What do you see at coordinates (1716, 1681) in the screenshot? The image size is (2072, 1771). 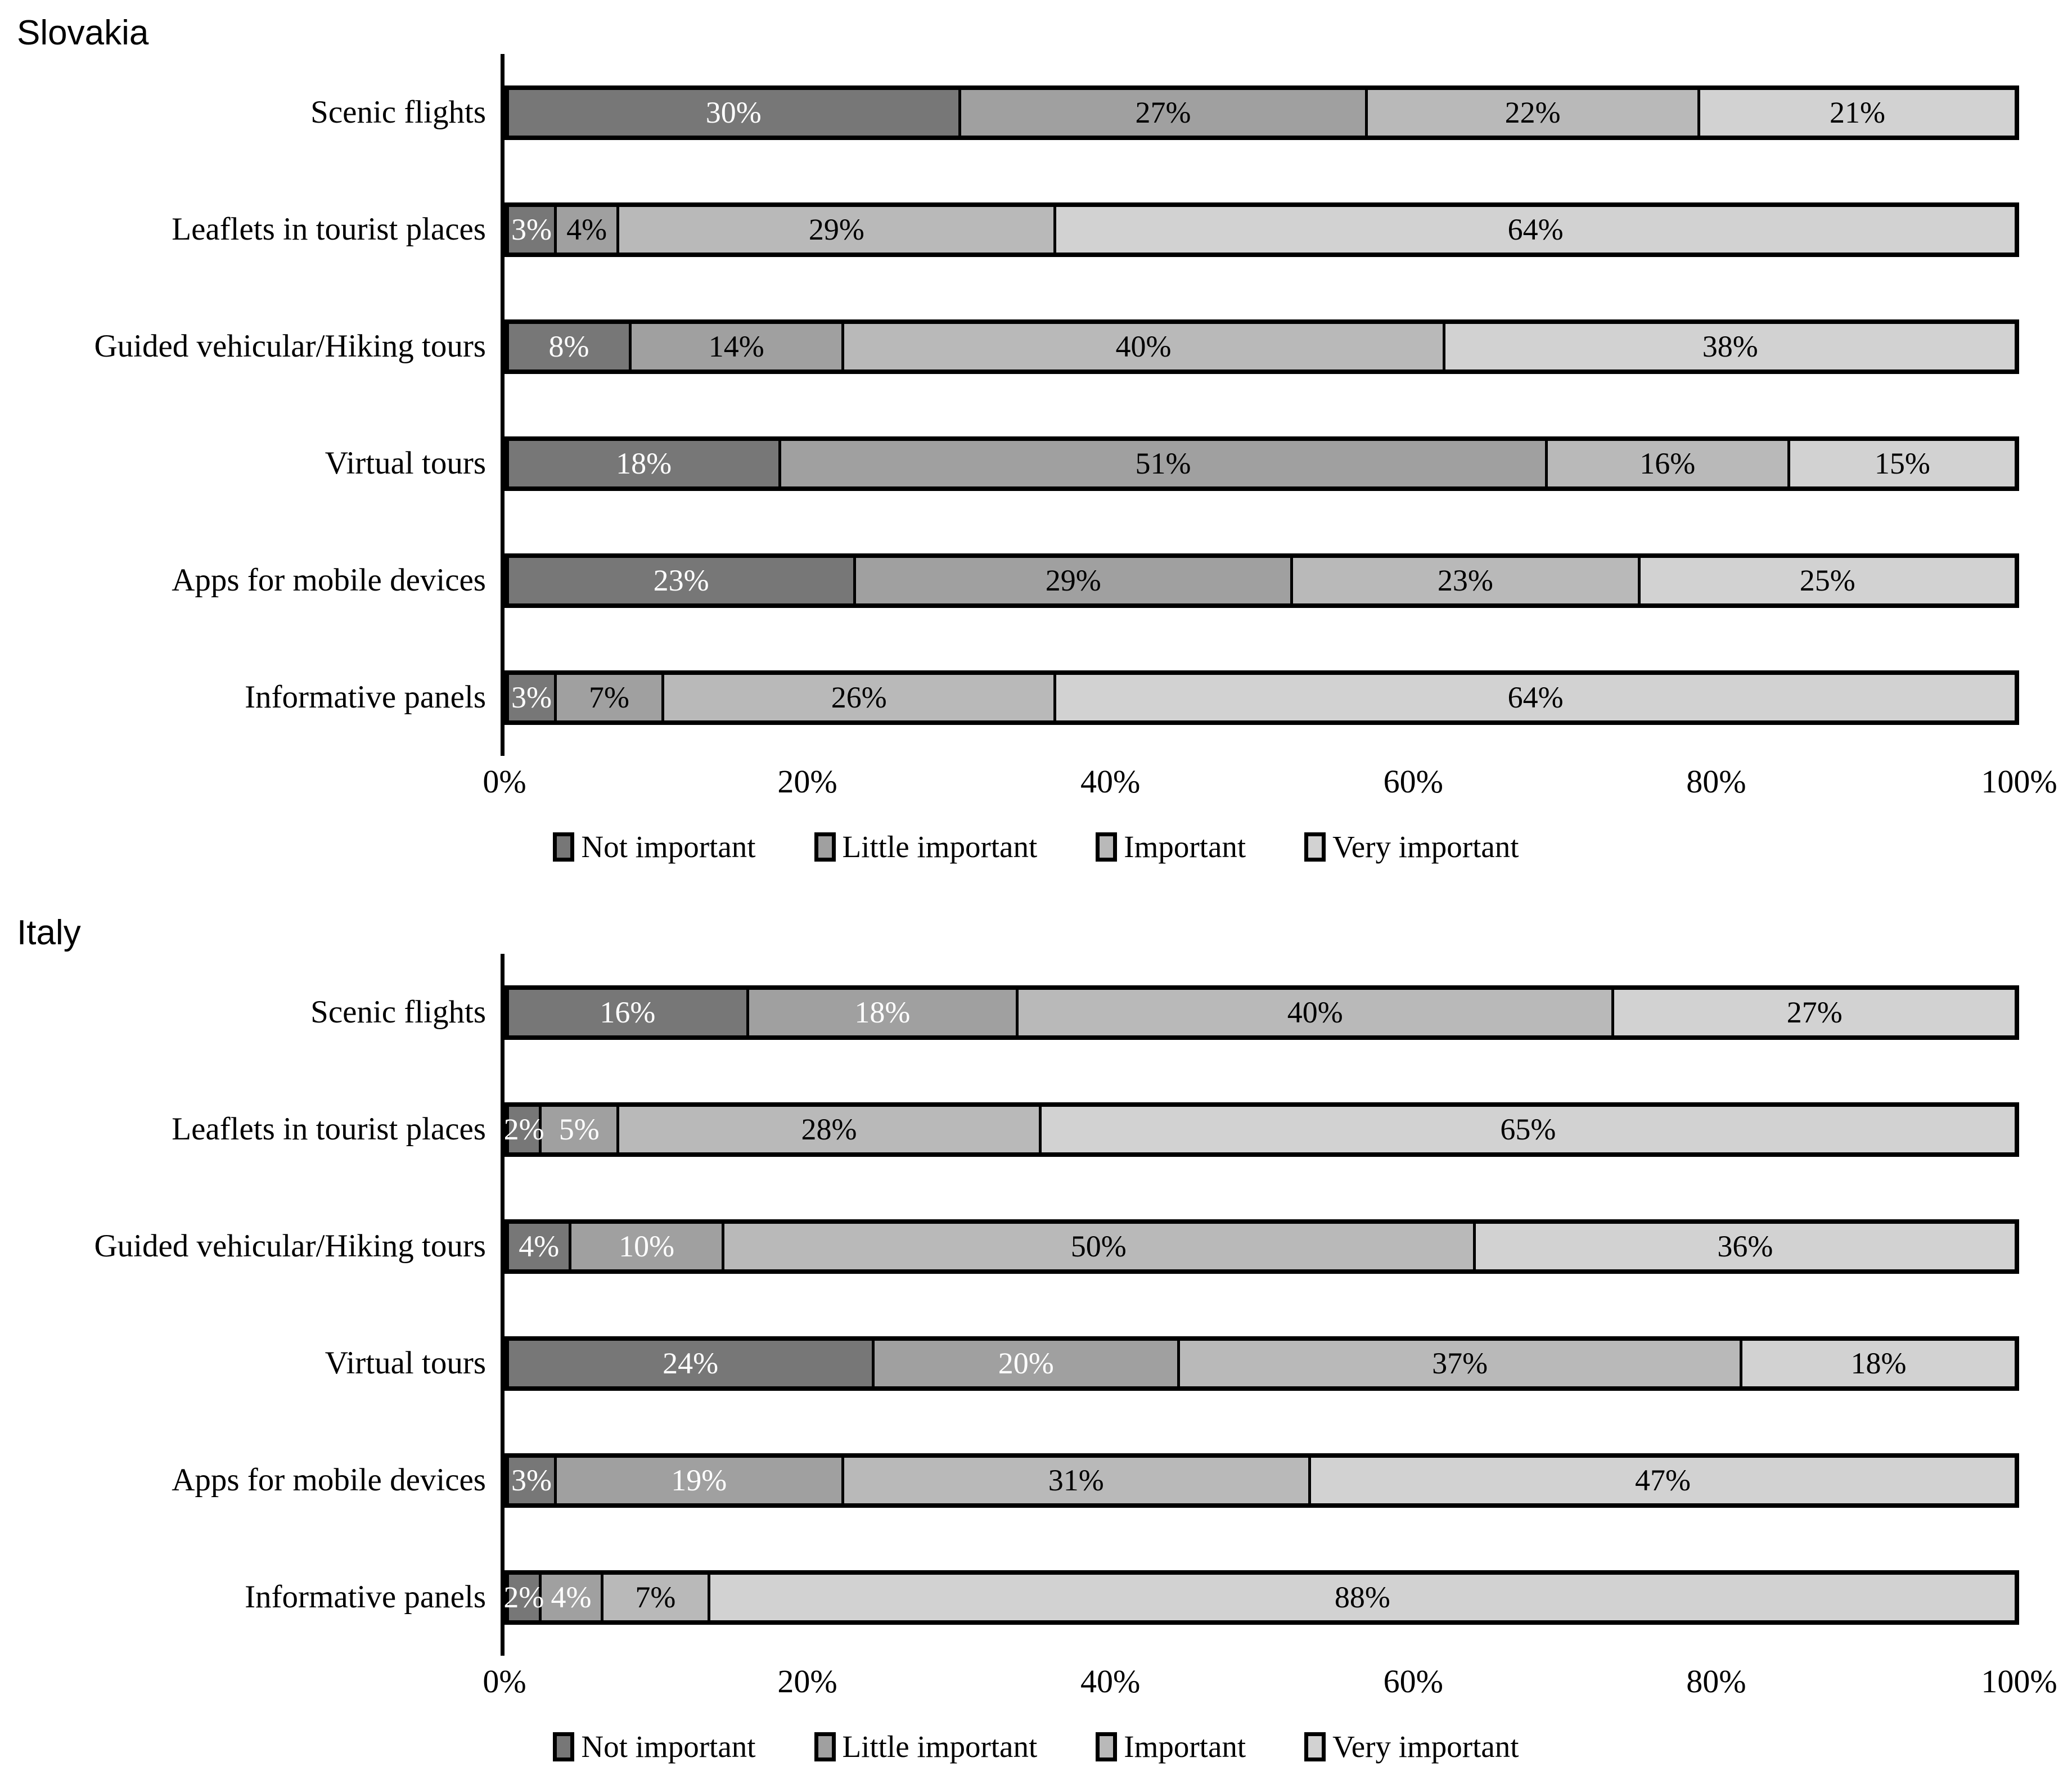 I see `x-tick-80-: 80%` at bounding box center [1716, 1681].